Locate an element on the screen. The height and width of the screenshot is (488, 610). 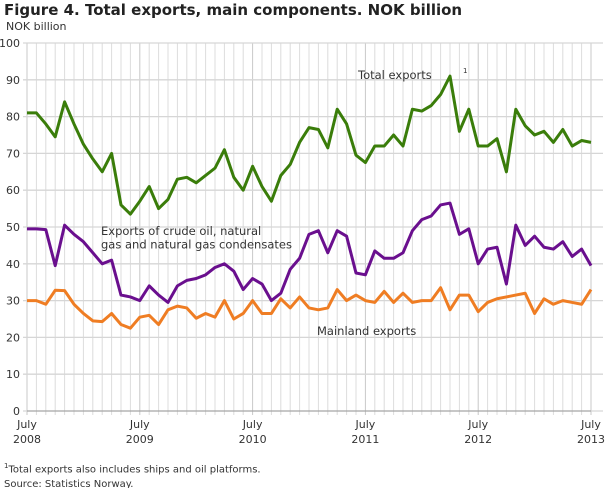
y-tick-label: 70 is located at coordinates (13, 153).